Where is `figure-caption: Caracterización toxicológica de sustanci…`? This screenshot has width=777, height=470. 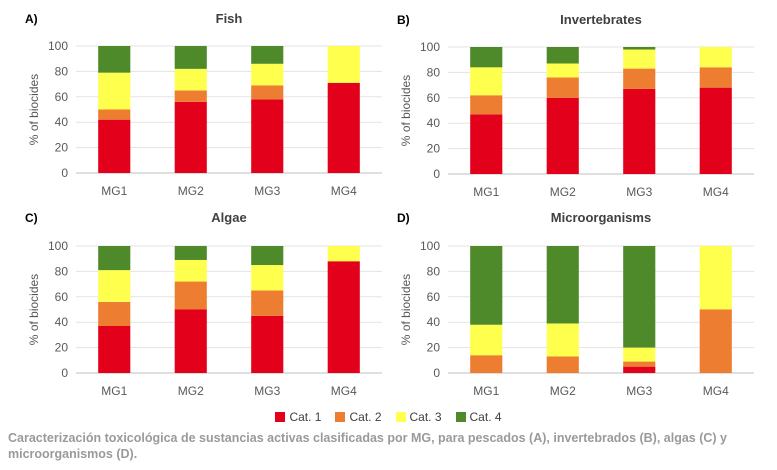
figure-caption: Caracterización toxicológica de sustanci… is located at coordinates (368, 446).